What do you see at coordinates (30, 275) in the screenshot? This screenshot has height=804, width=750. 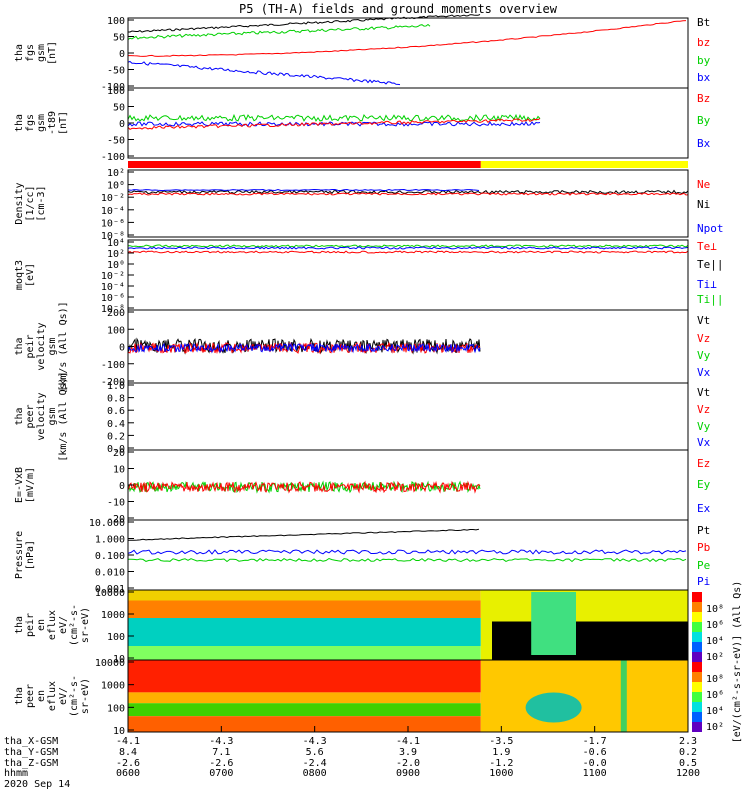 I see `ylabel-line: [eV]` at bounding box center [30, 275].